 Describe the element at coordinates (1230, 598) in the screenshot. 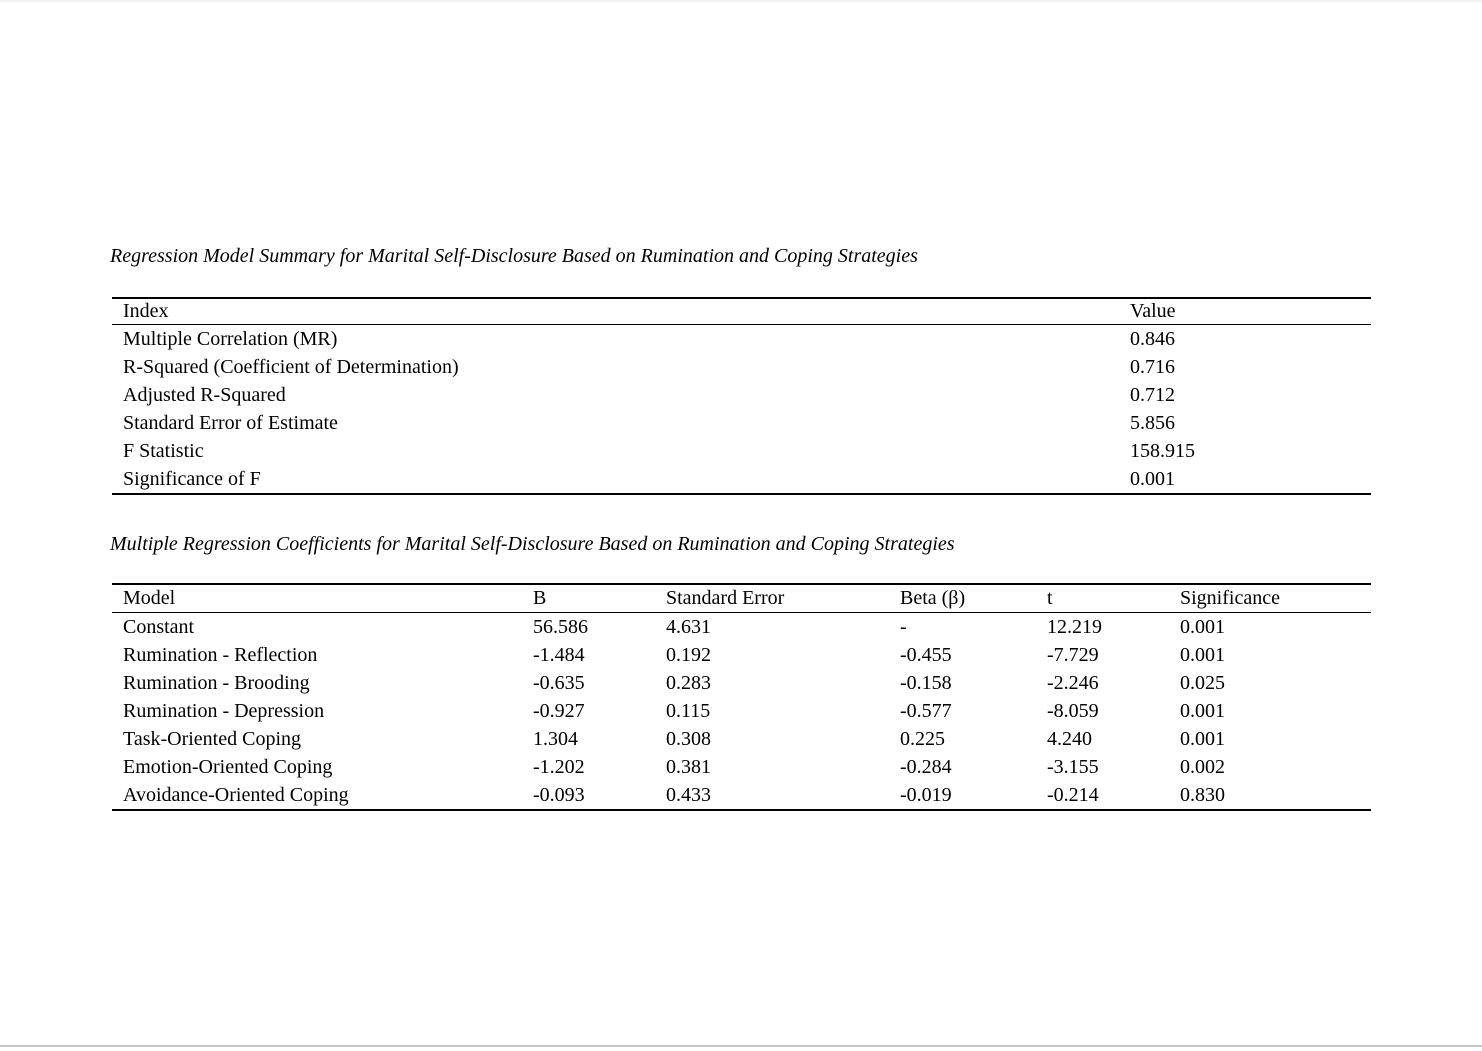

I see `column-header-significance: Significance` at that location.